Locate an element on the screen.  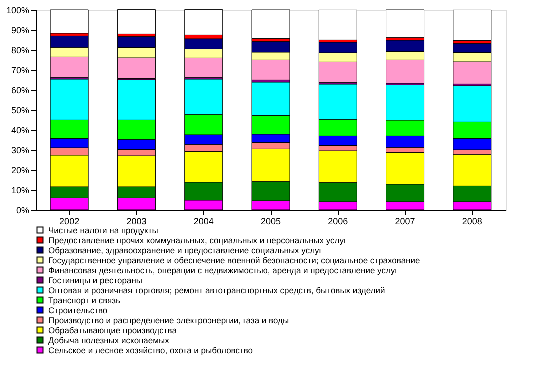
legend-label: Транспорт и связь is located at coordinates (85, 300).